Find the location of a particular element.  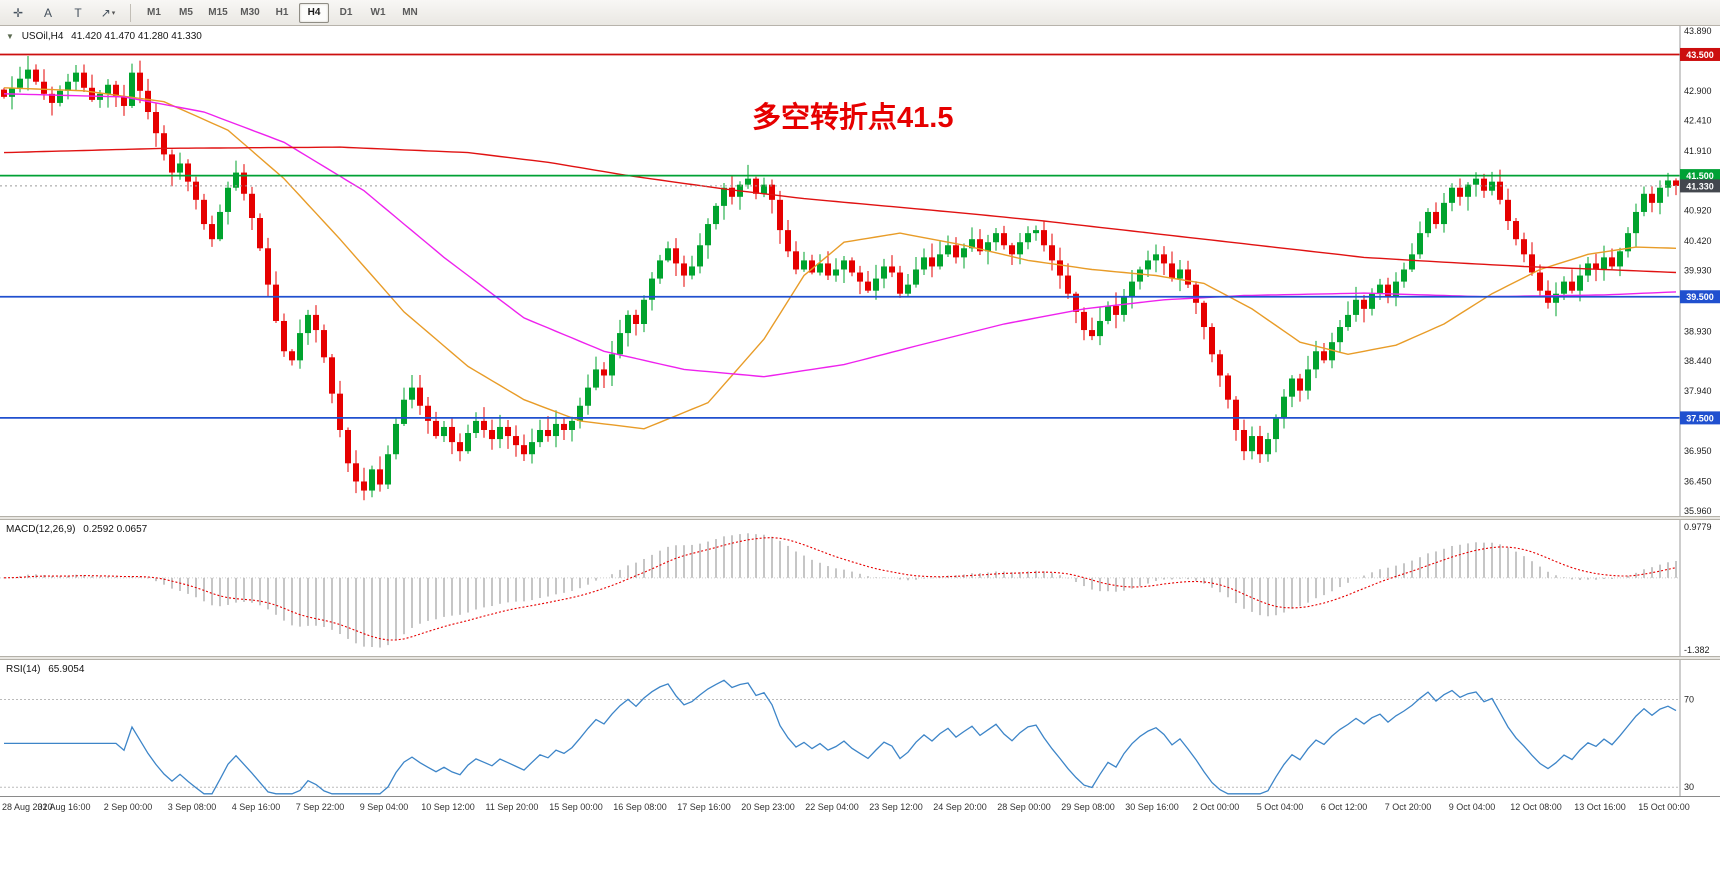

time-axis-label: 22 Sep 04:00 is located at coordinates (832, 807).